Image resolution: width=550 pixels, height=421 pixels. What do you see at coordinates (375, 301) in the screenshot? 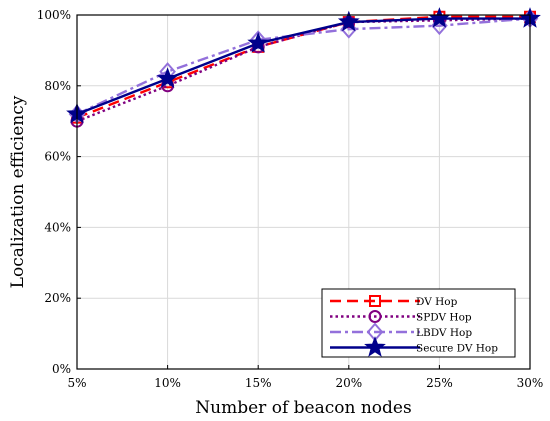
I see `legend-marker-dv-hop` at bounding box center [375, 301].